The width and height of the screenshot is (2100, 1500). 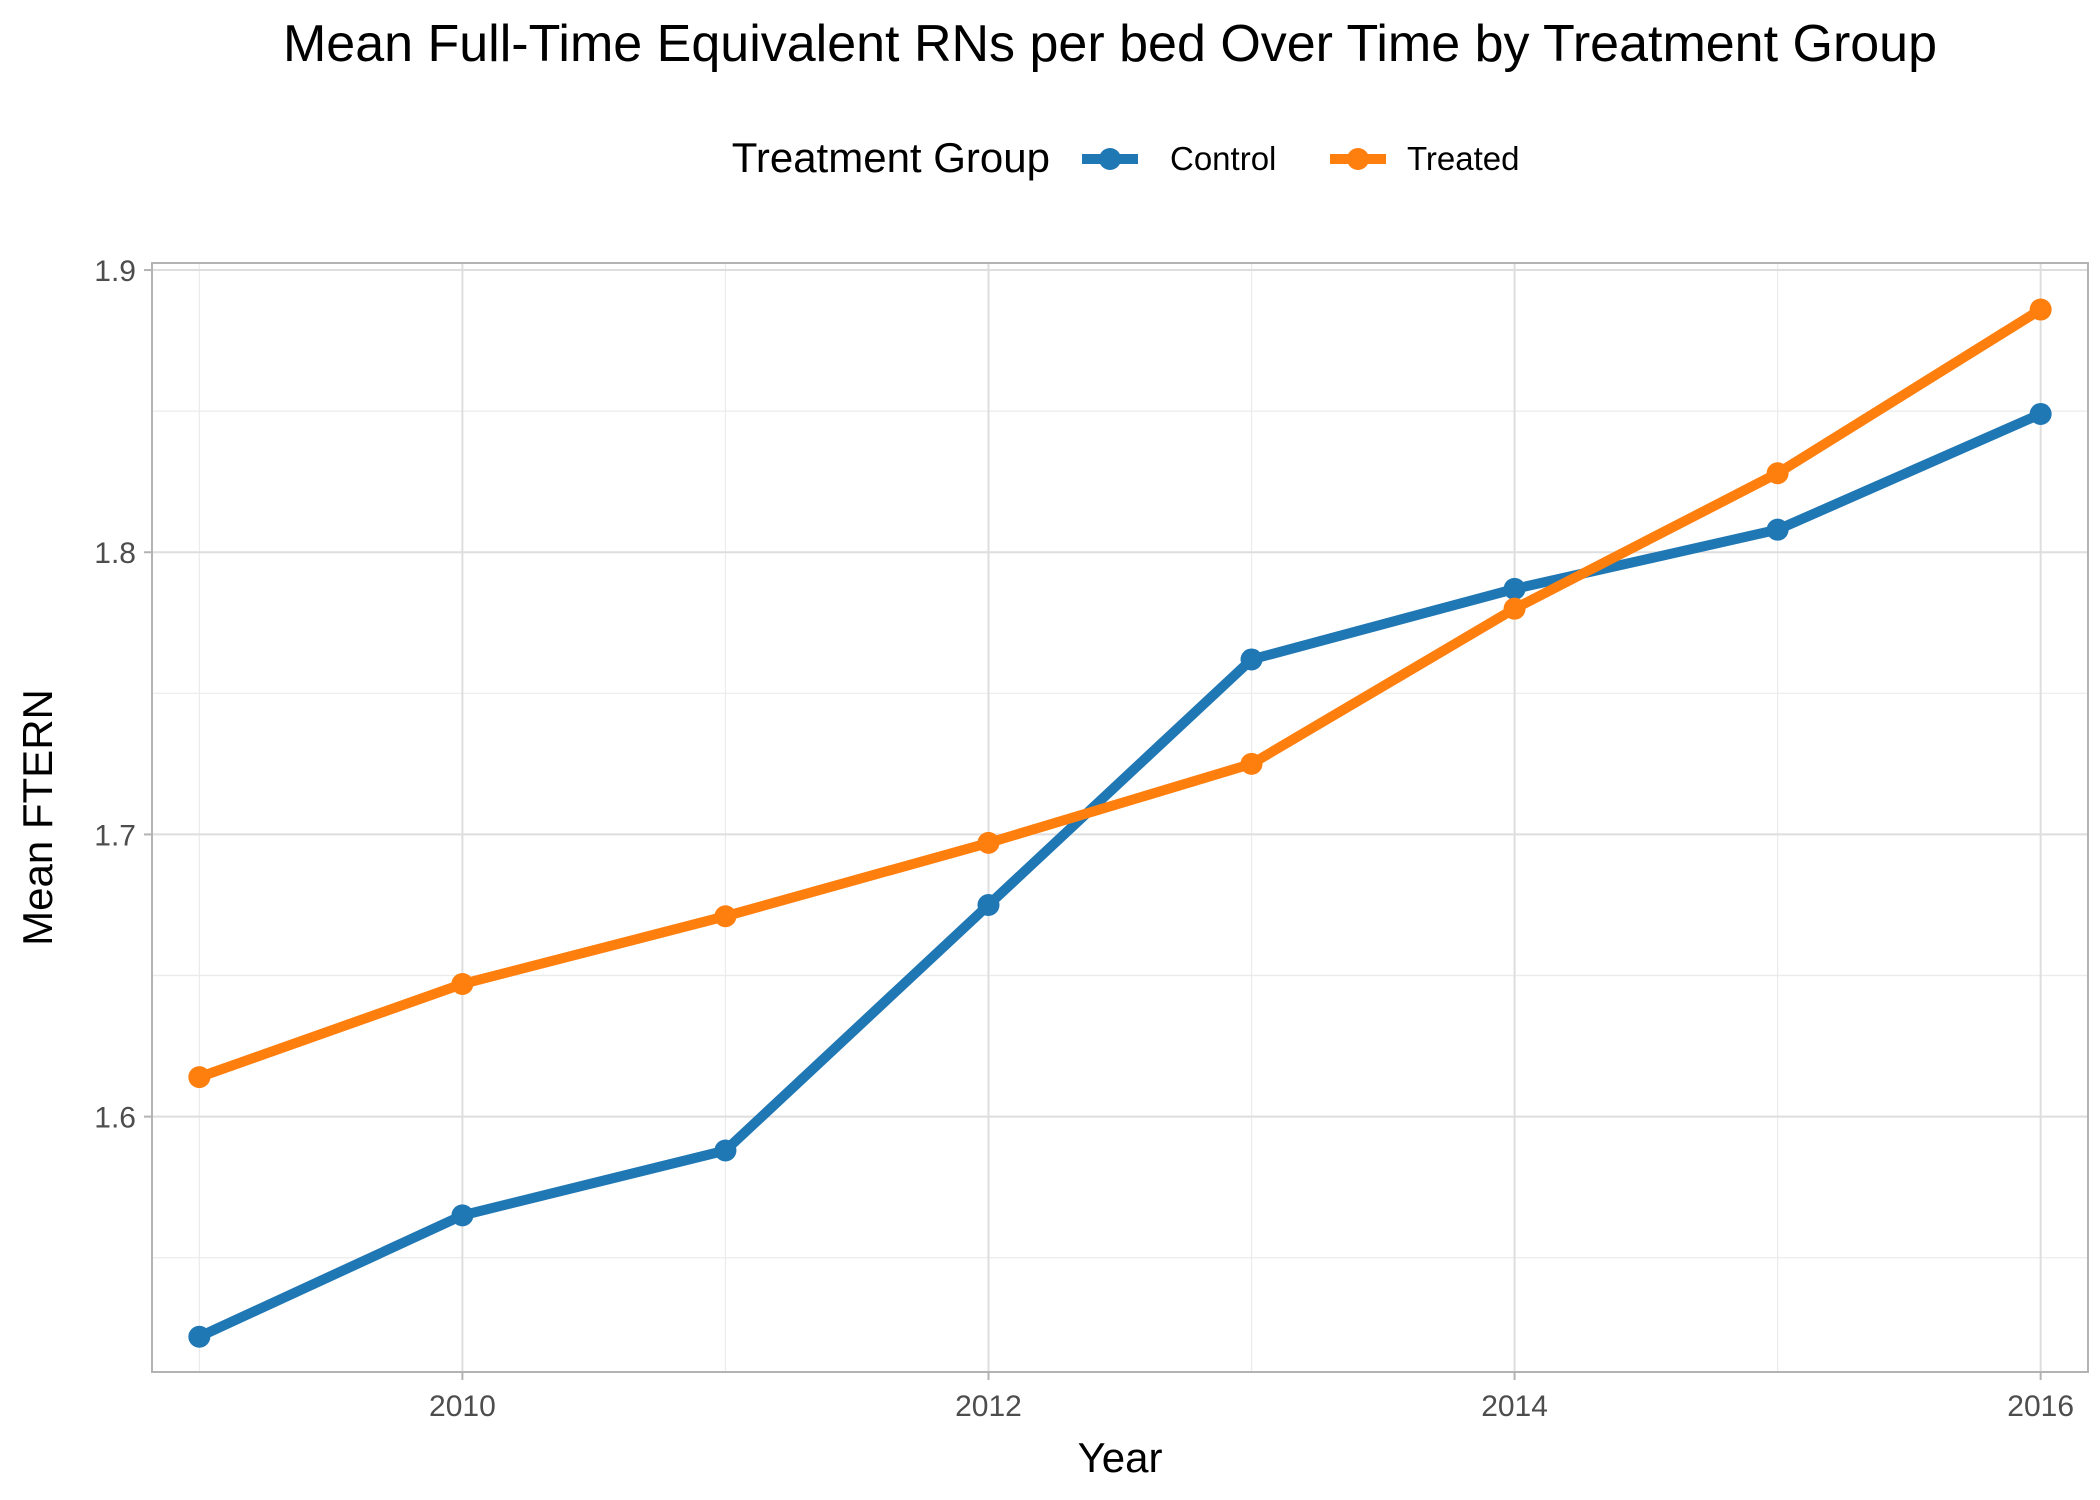 What do you see at coordinates (115, 1118) in the screenshot?
I see `y-tick-label: 1.6` at bounding box center [115, 1118].